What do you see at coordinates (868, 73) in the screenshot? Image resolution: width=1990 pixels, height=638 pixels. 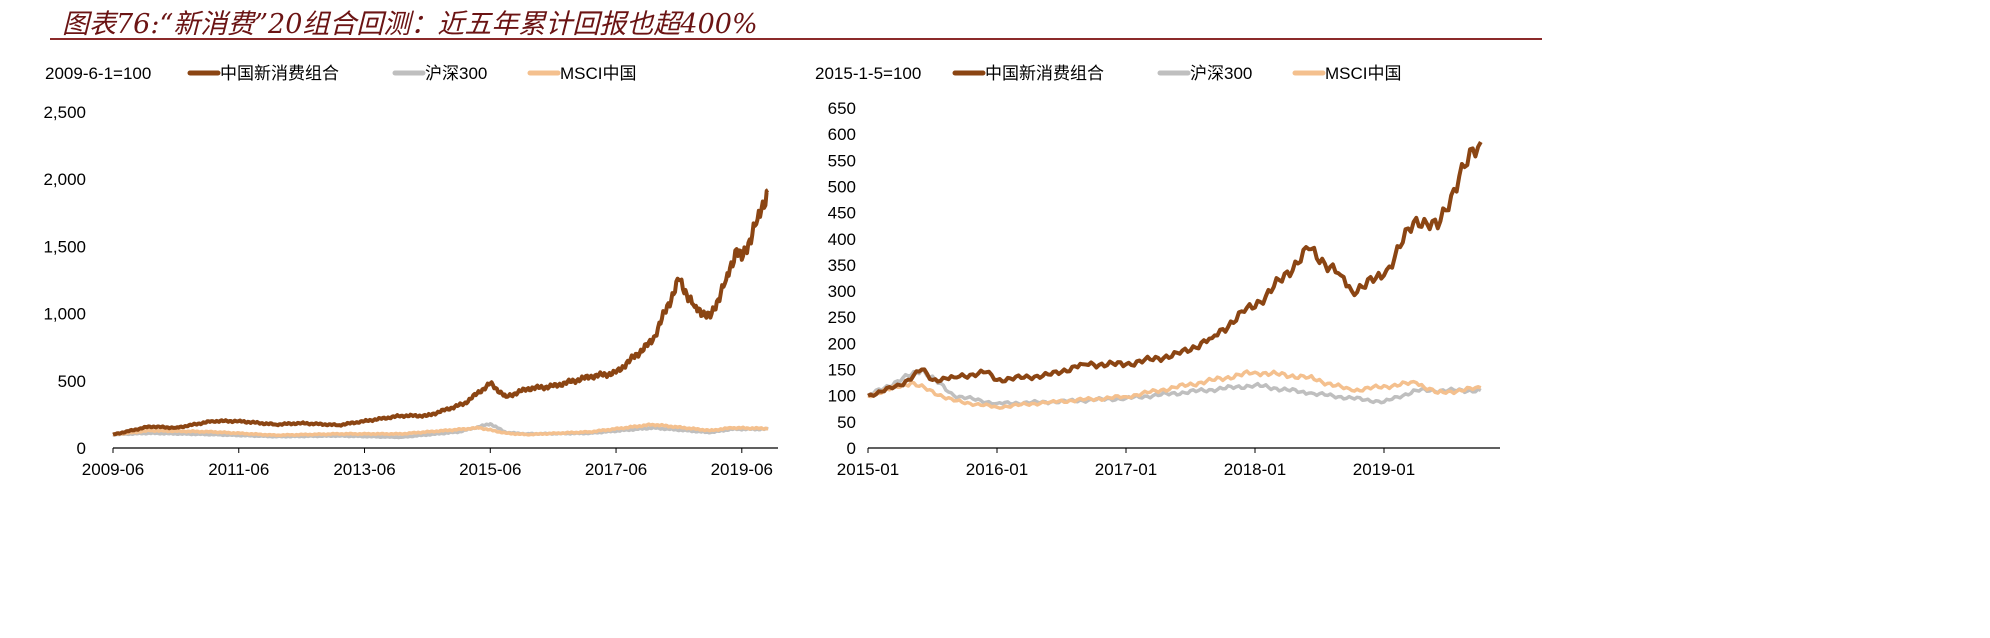 I see `legend-base-label: 2015-1-5=100` at bounding box center [868, 73].